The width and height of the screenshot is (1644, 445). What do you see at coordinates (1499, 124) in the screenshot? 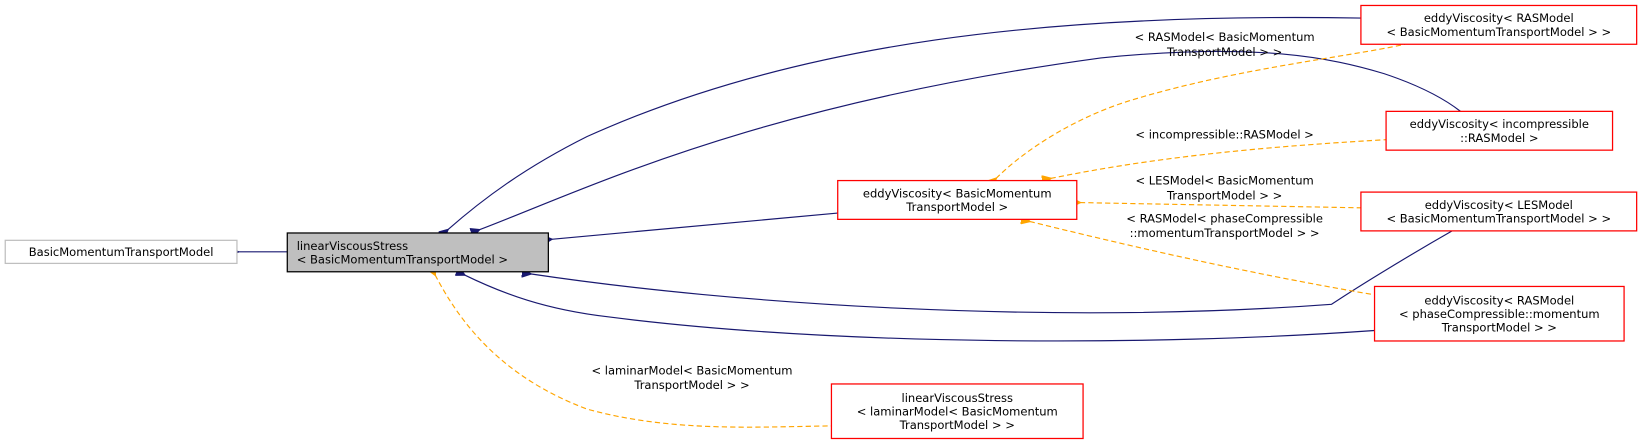
I see `node-label: eddyViscosity< incompressible` at bounding box center [1499, 124].